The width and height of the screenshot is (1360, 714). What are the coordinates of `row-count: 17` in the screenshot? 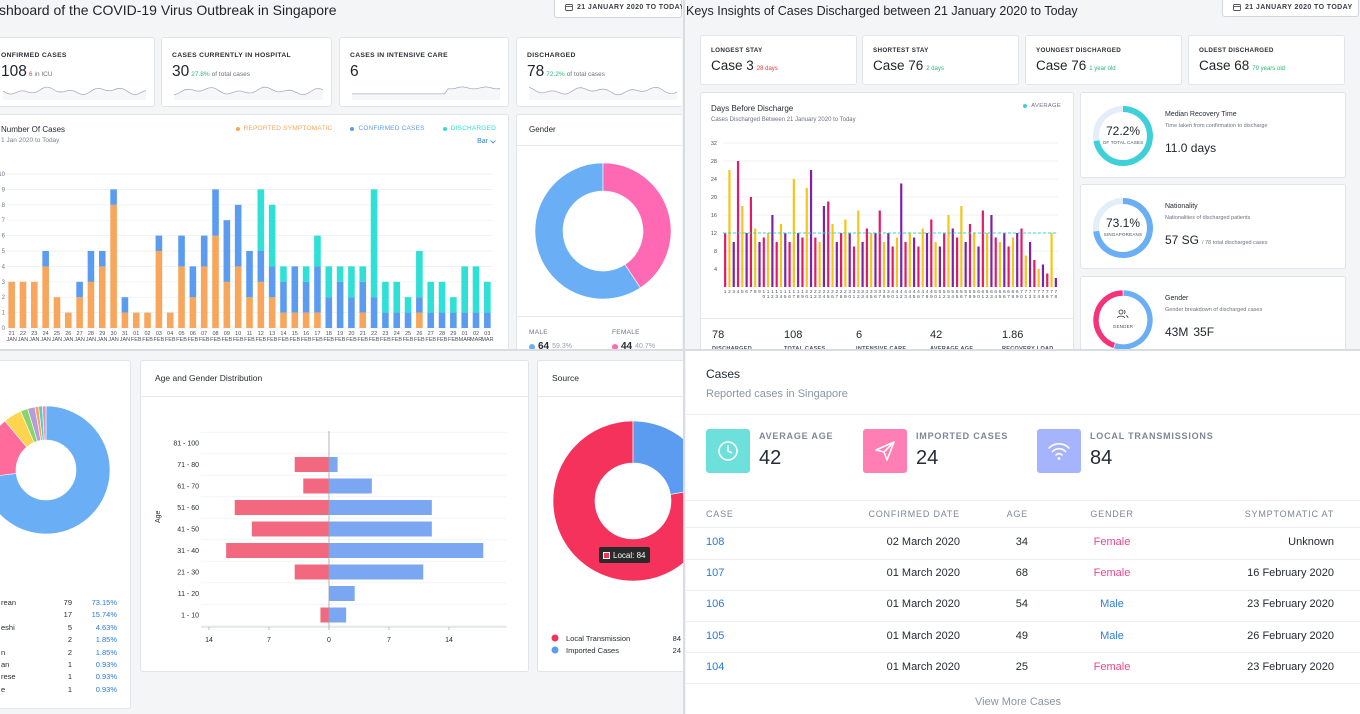 It's located at (67, 615).